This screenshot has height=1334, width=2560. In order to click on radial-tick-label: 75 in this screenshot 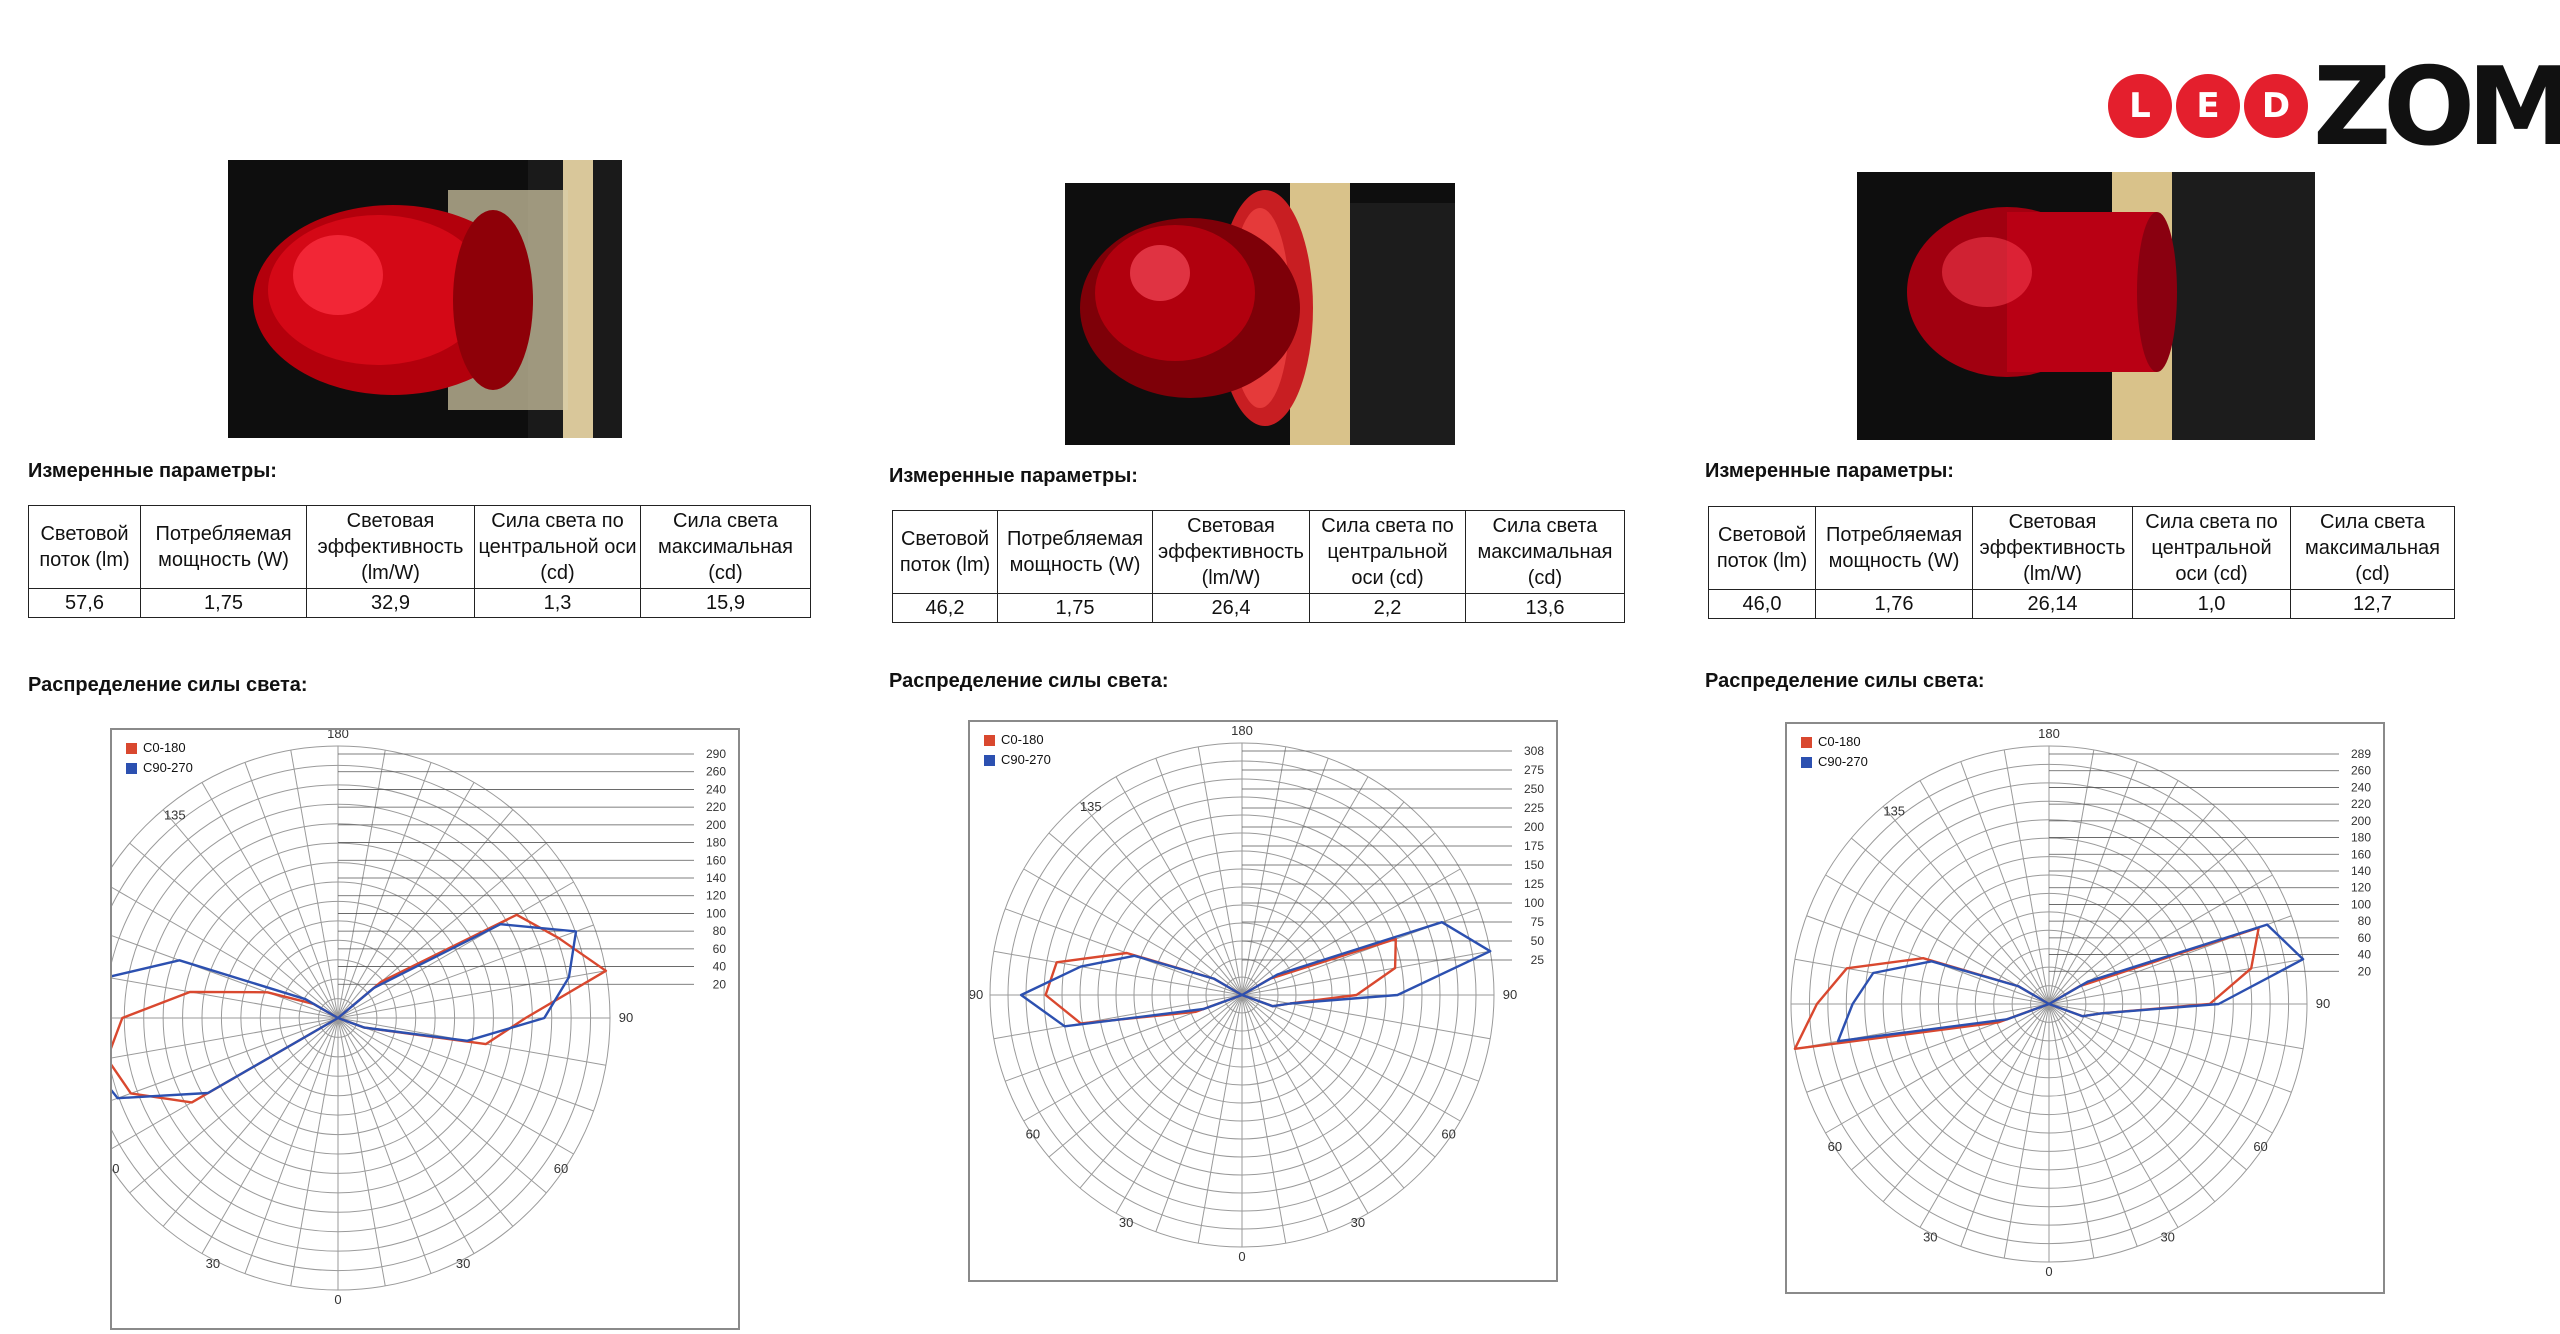, I will do `click(1538, 922)`.